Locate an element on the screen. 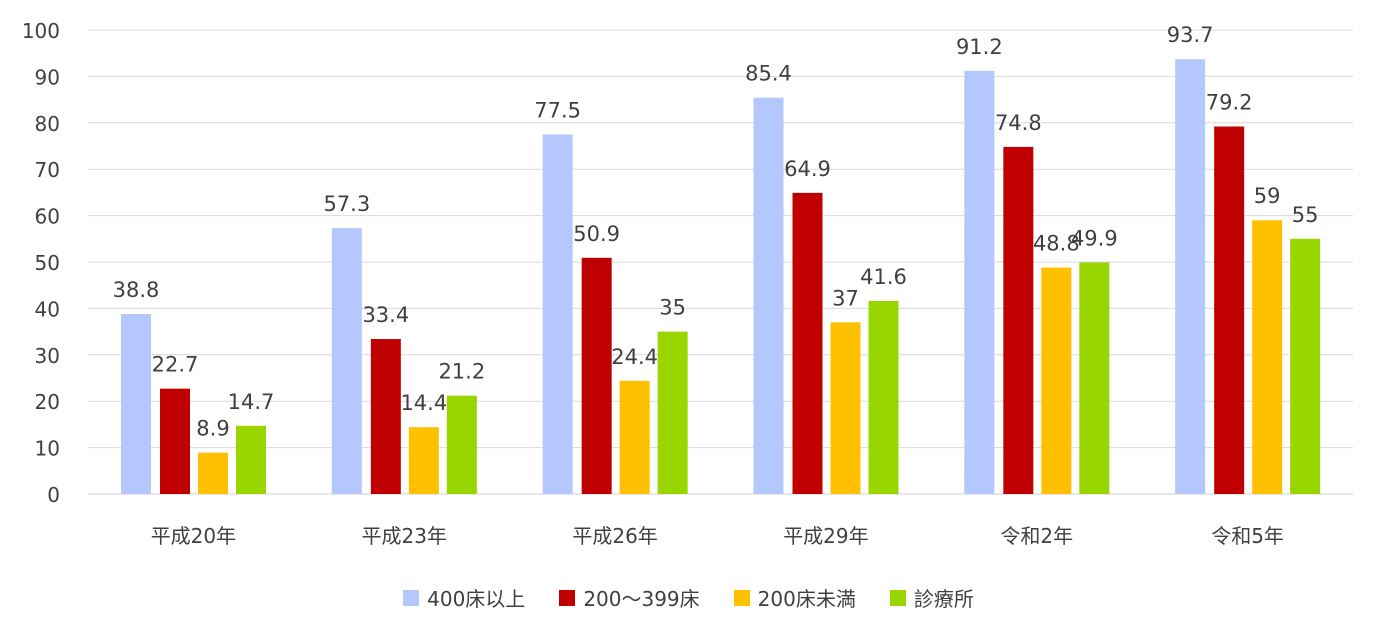 This screenshot has width=1377, height=637. x-tick-label: 平成20年 is located at coordinates (193, 536).